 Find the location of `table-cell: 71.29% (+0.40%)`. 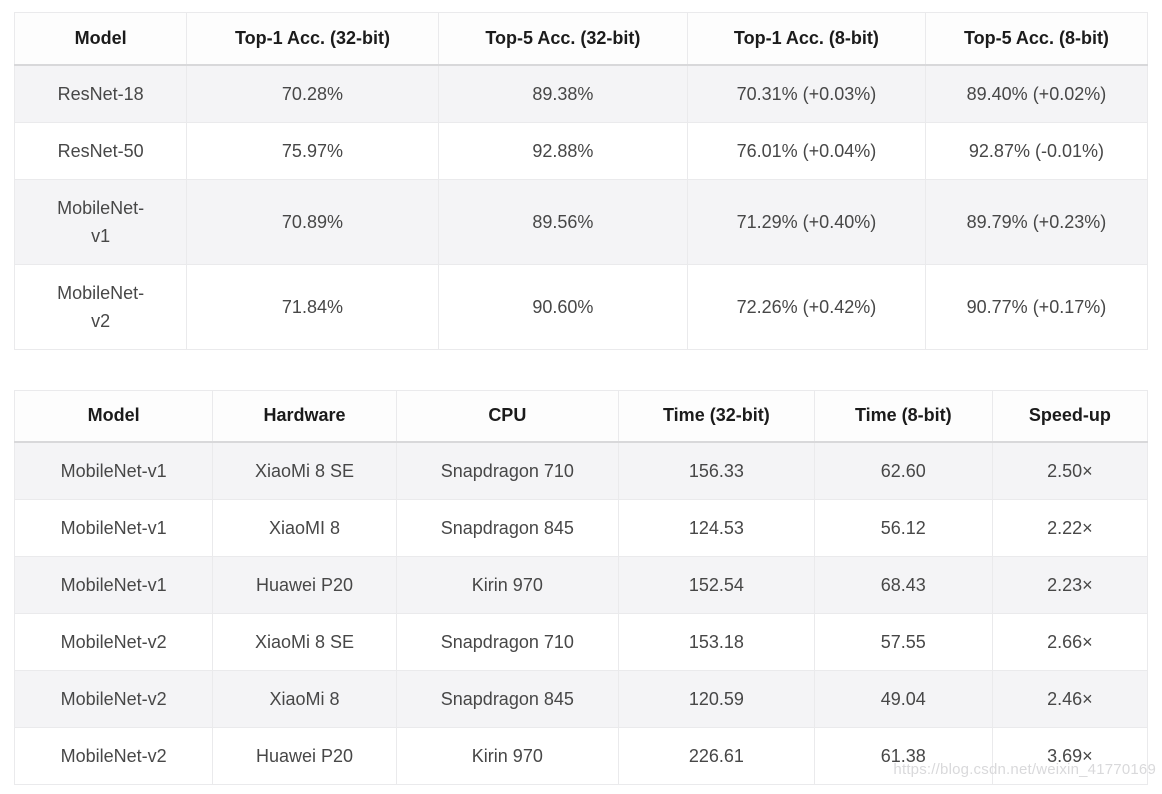

table-cell: 71.29% (+0.40%) is located at coordinates (806, 221).